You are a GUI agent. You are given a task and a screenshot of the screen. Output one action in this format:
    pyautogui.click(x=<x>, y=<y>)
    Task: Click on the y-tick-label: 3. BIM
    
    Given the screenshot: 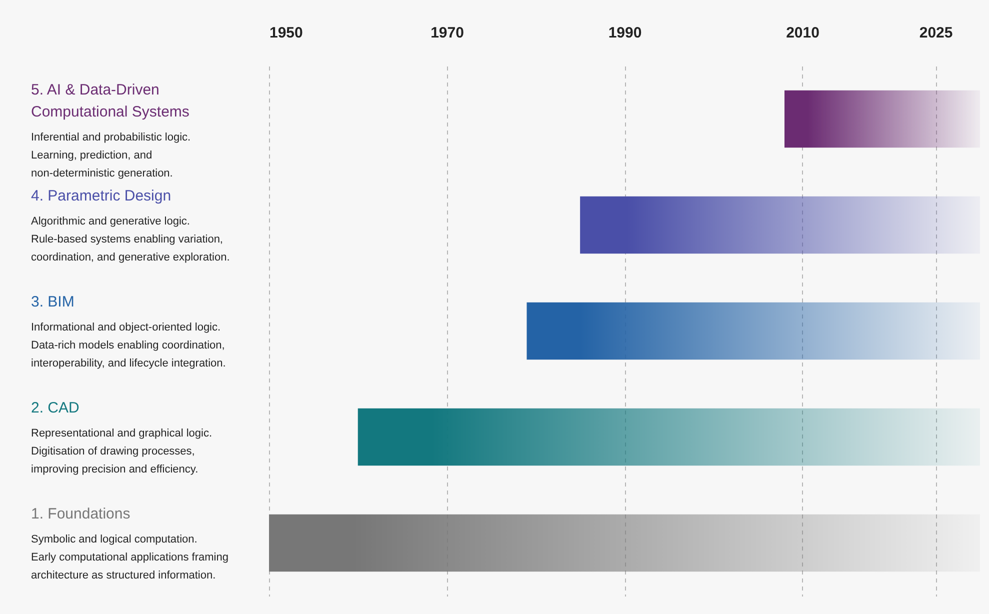 What is the action you would take?
    pyautogui.click(x=52, y=301)
    